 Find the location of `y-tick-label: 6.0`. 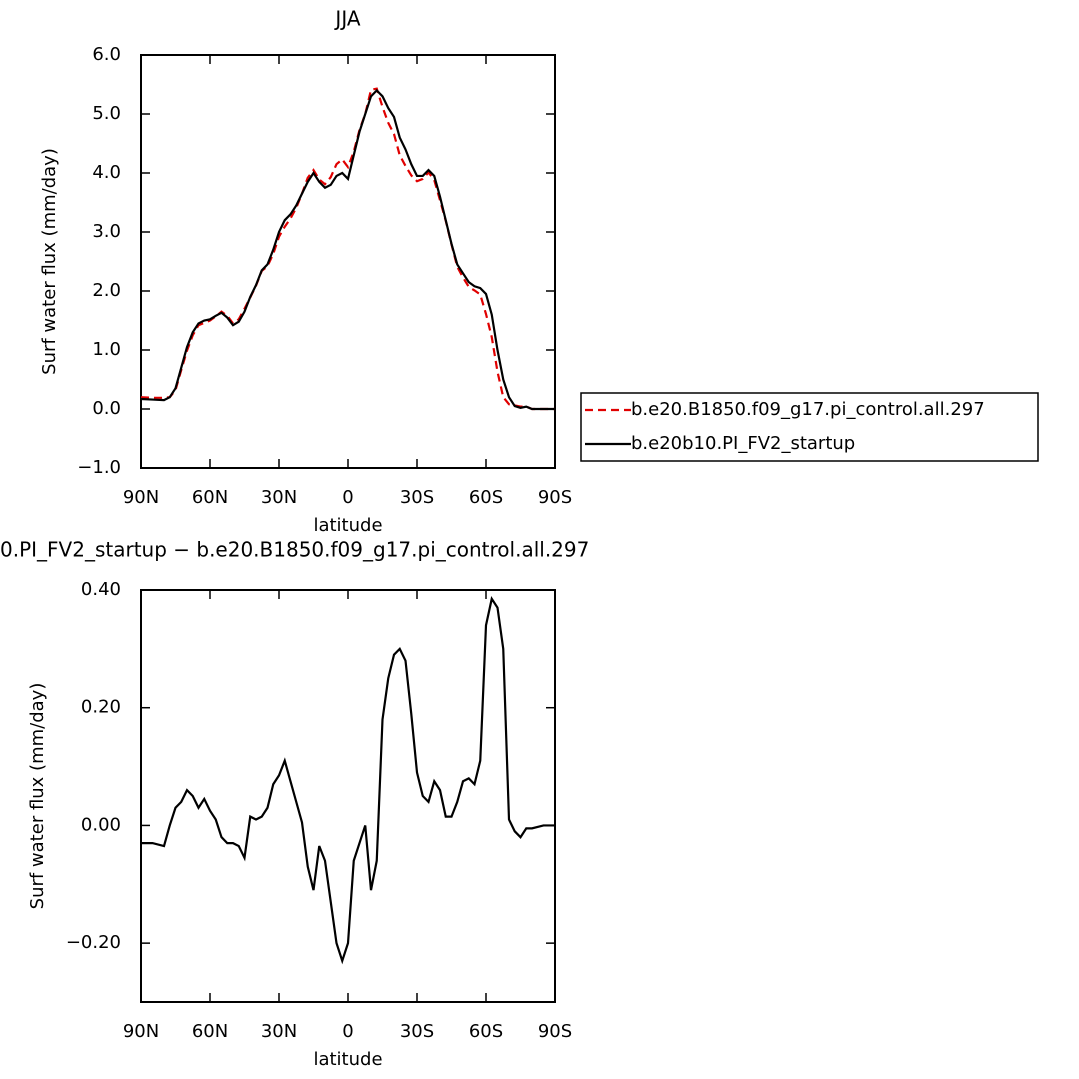

y-tick-label: 6.0 is located at coordinates (106, 54).